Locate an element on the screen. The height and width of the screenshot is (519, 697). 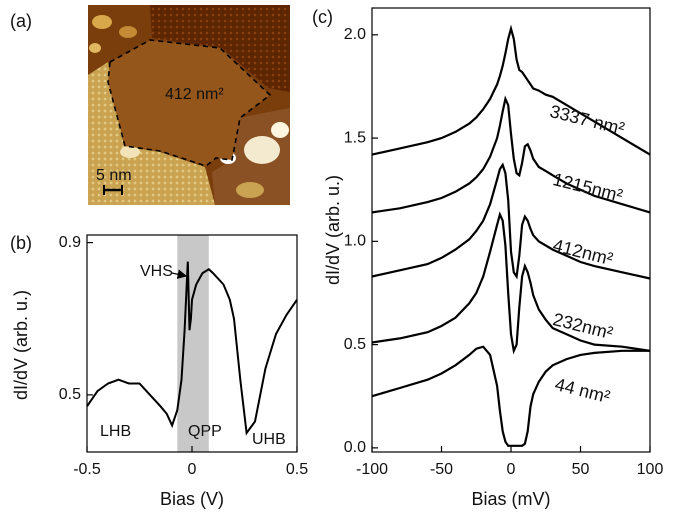
annotation: UHB is located at coordinates (269, 439).